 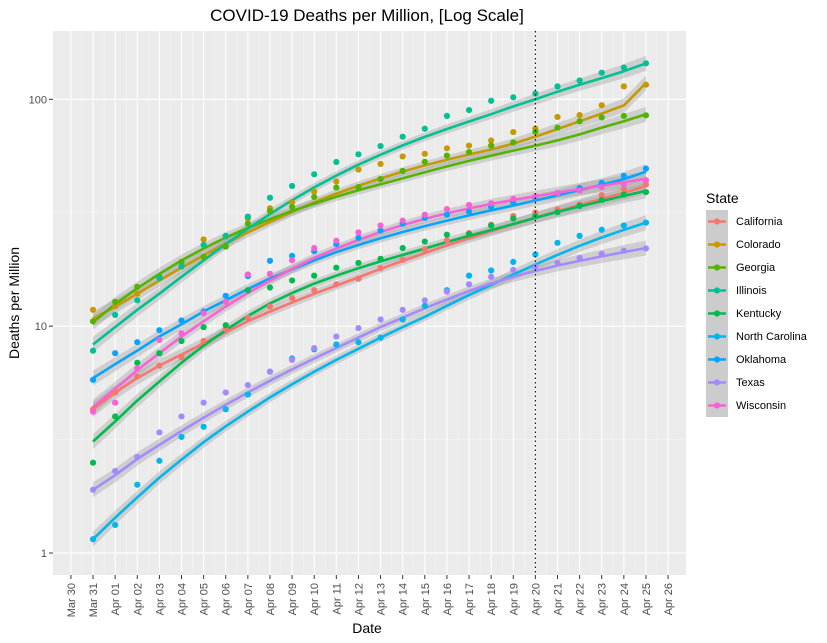 What do you see at coordinates (581, 599) in the screenshot?
I see `x-tick-label: Apr 22` at bounding box center [581, 599].